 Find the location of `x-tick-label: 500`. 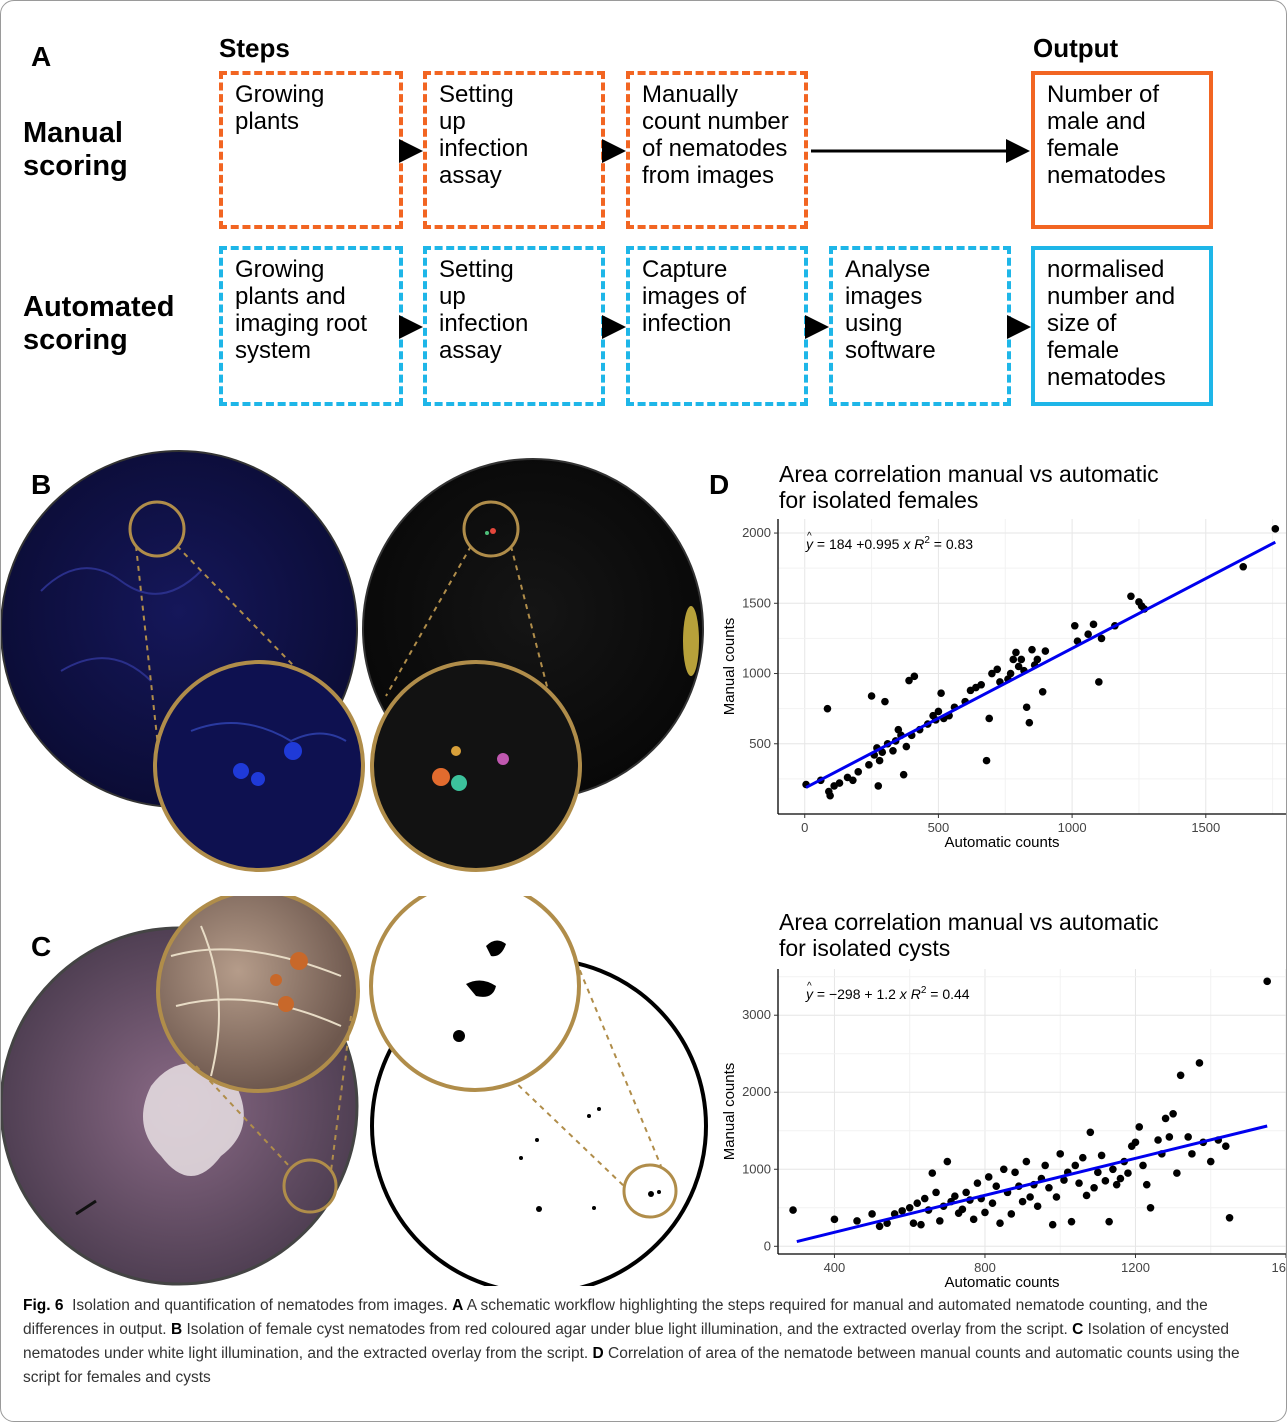

x-tick-label: 500 is located at coordinates (939, 827).